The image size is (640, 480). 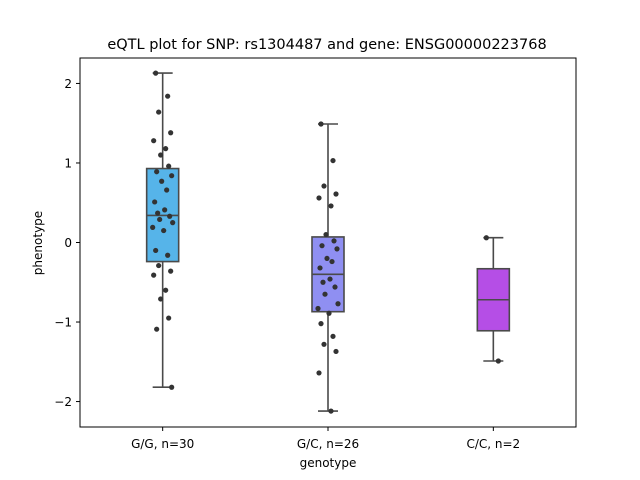 I want to click on y-axis-label: phenotype, so click(x=38, y=243).